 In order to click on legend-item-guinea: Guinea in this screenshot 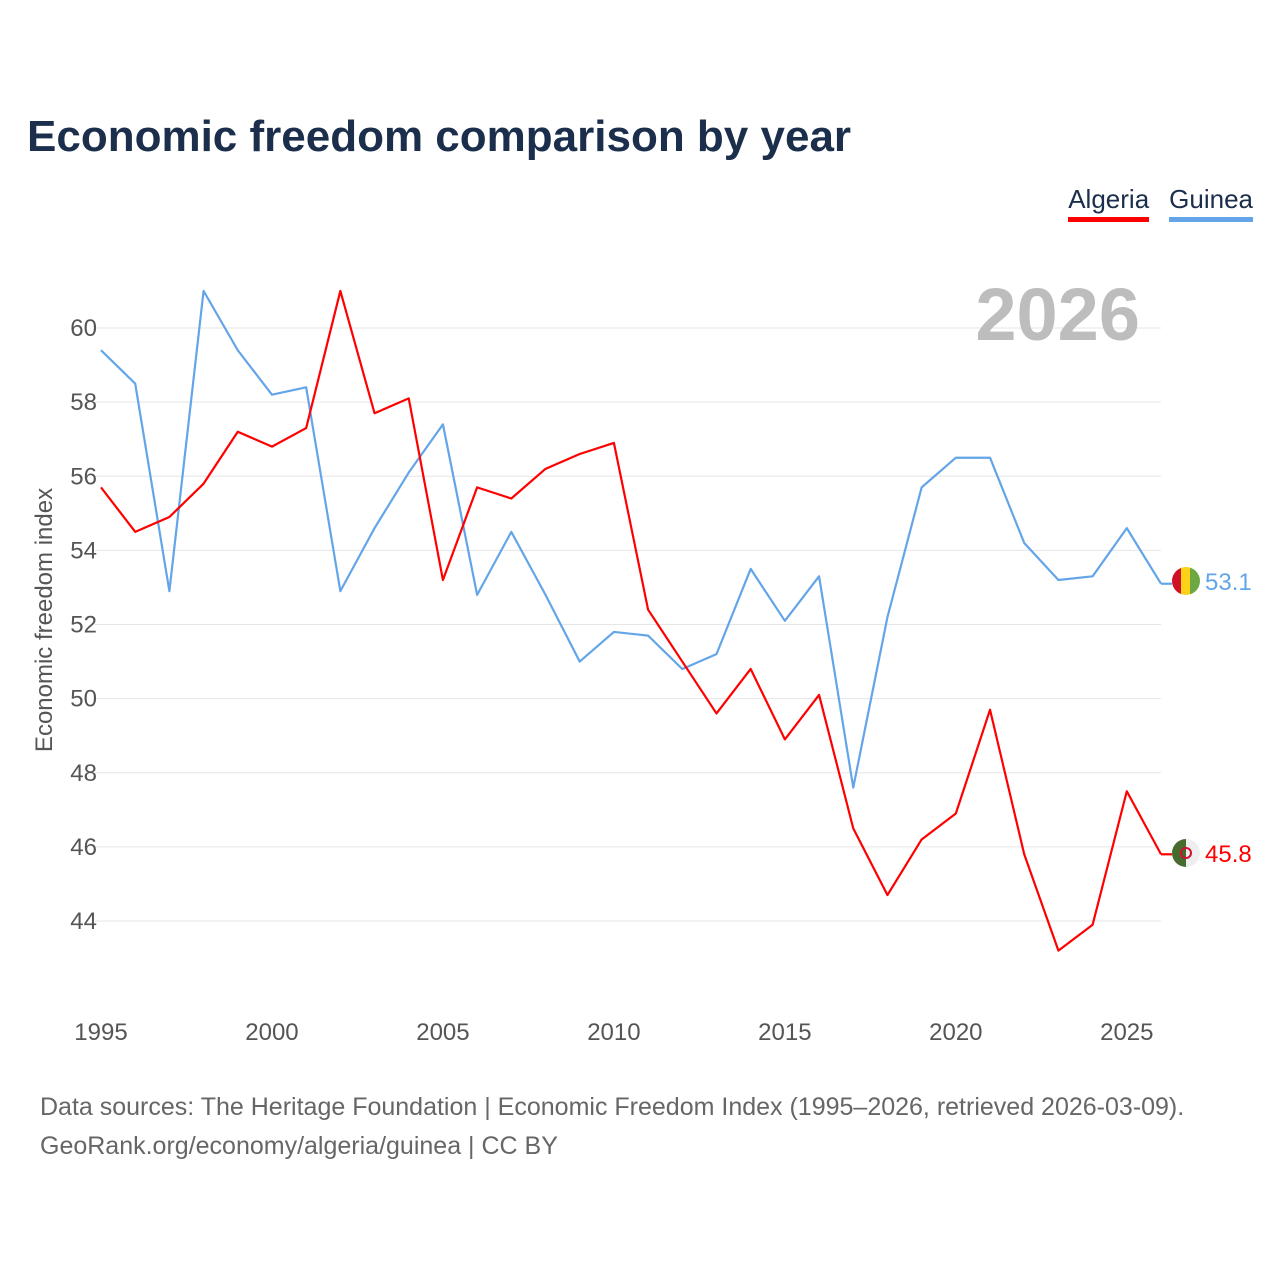, I will do `click(1211, 203)`.